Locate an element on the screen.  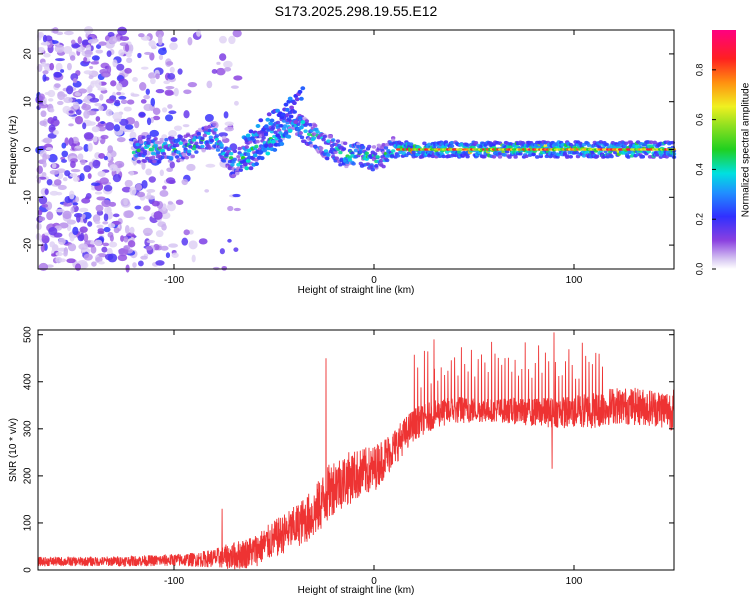
figure-title: S173.2025.298.19.55.E12 is located at coordinates (356, 11).